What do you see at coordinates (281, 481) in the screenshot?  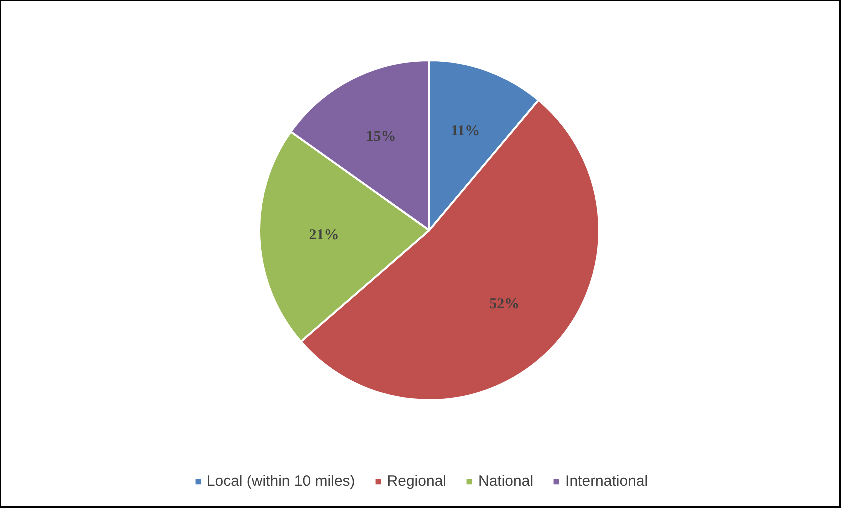 I see `legend-label: Local (within 10 miles)` at bounding box center [281, 481].